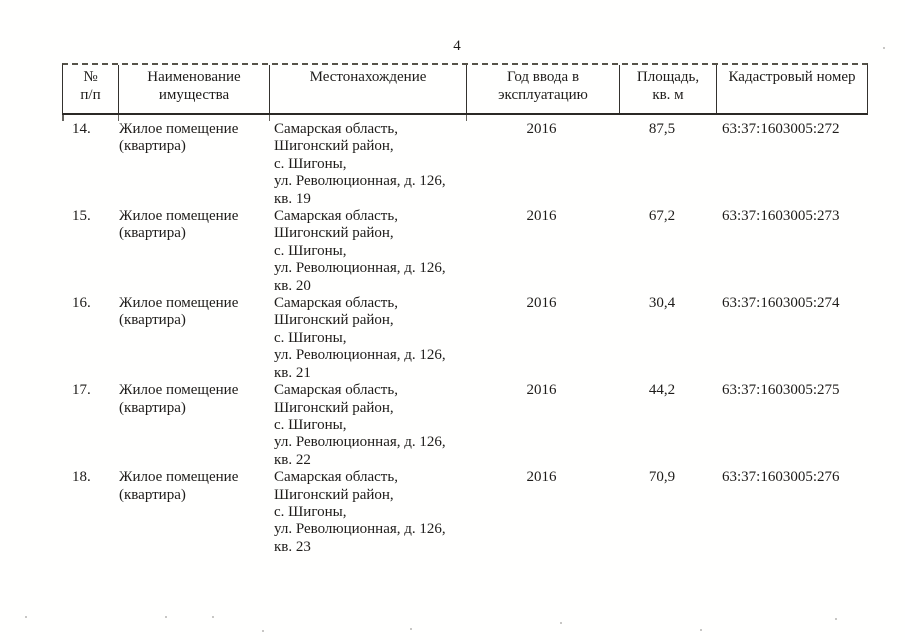  Describe the element at coordinates (457, 46) in the screenshot. I see `page-number: 4` at that location.